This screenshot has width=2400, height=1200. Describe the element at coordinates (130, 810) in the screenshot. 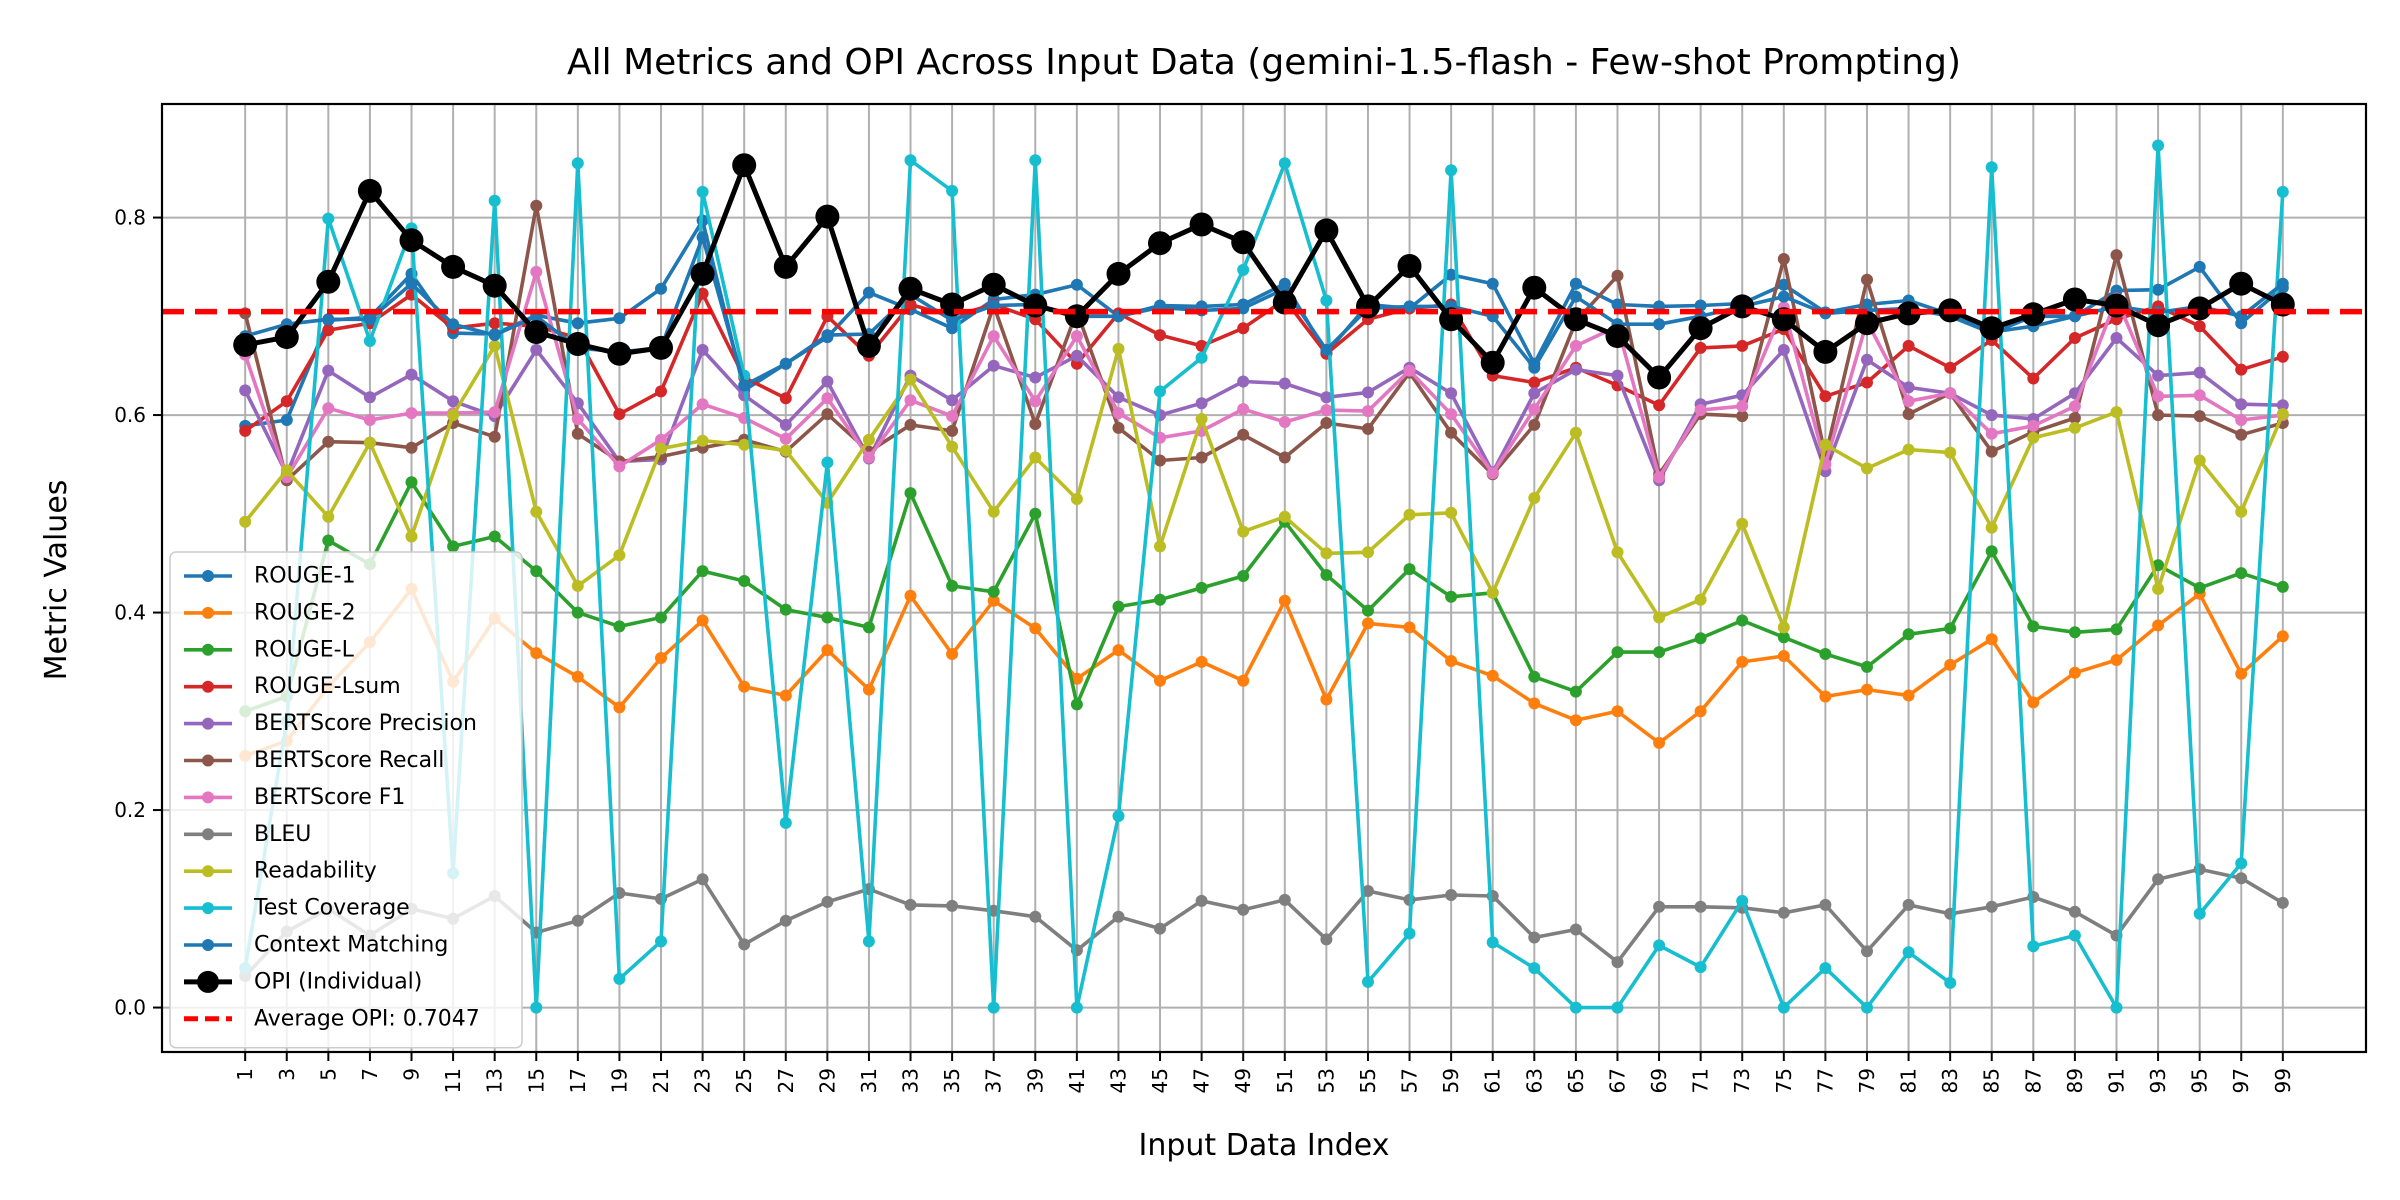

I see `y-tick-label: 0.2` at that location.